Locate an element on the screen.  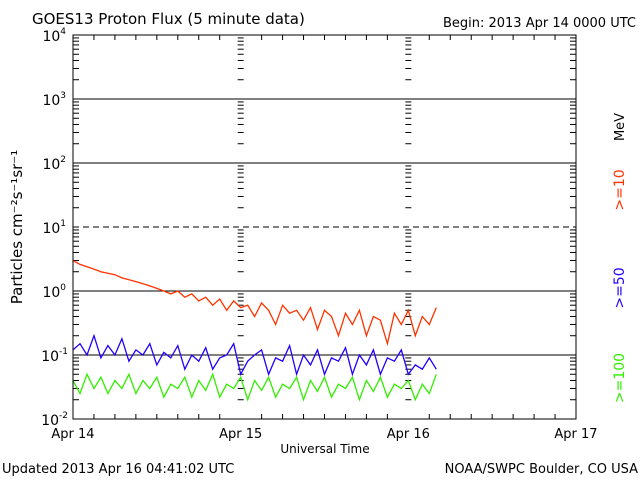
updated-time: Updated 2013 Apr 16 04:41:02 UTC is located at coordinates (118, 469).